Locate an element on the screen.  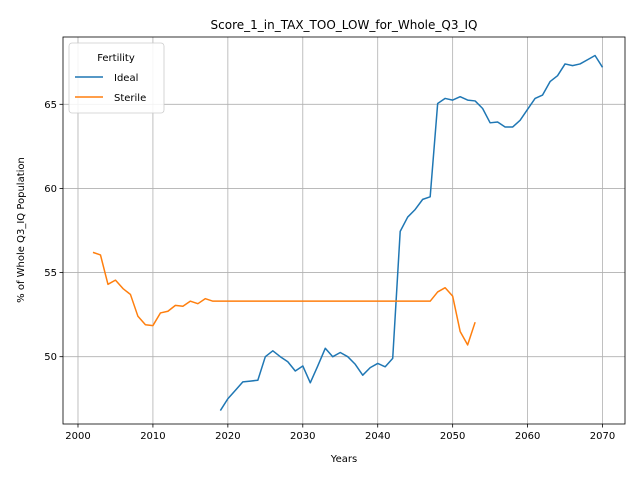
x-tick-label: 2050 is located at coordinates (452, 436).